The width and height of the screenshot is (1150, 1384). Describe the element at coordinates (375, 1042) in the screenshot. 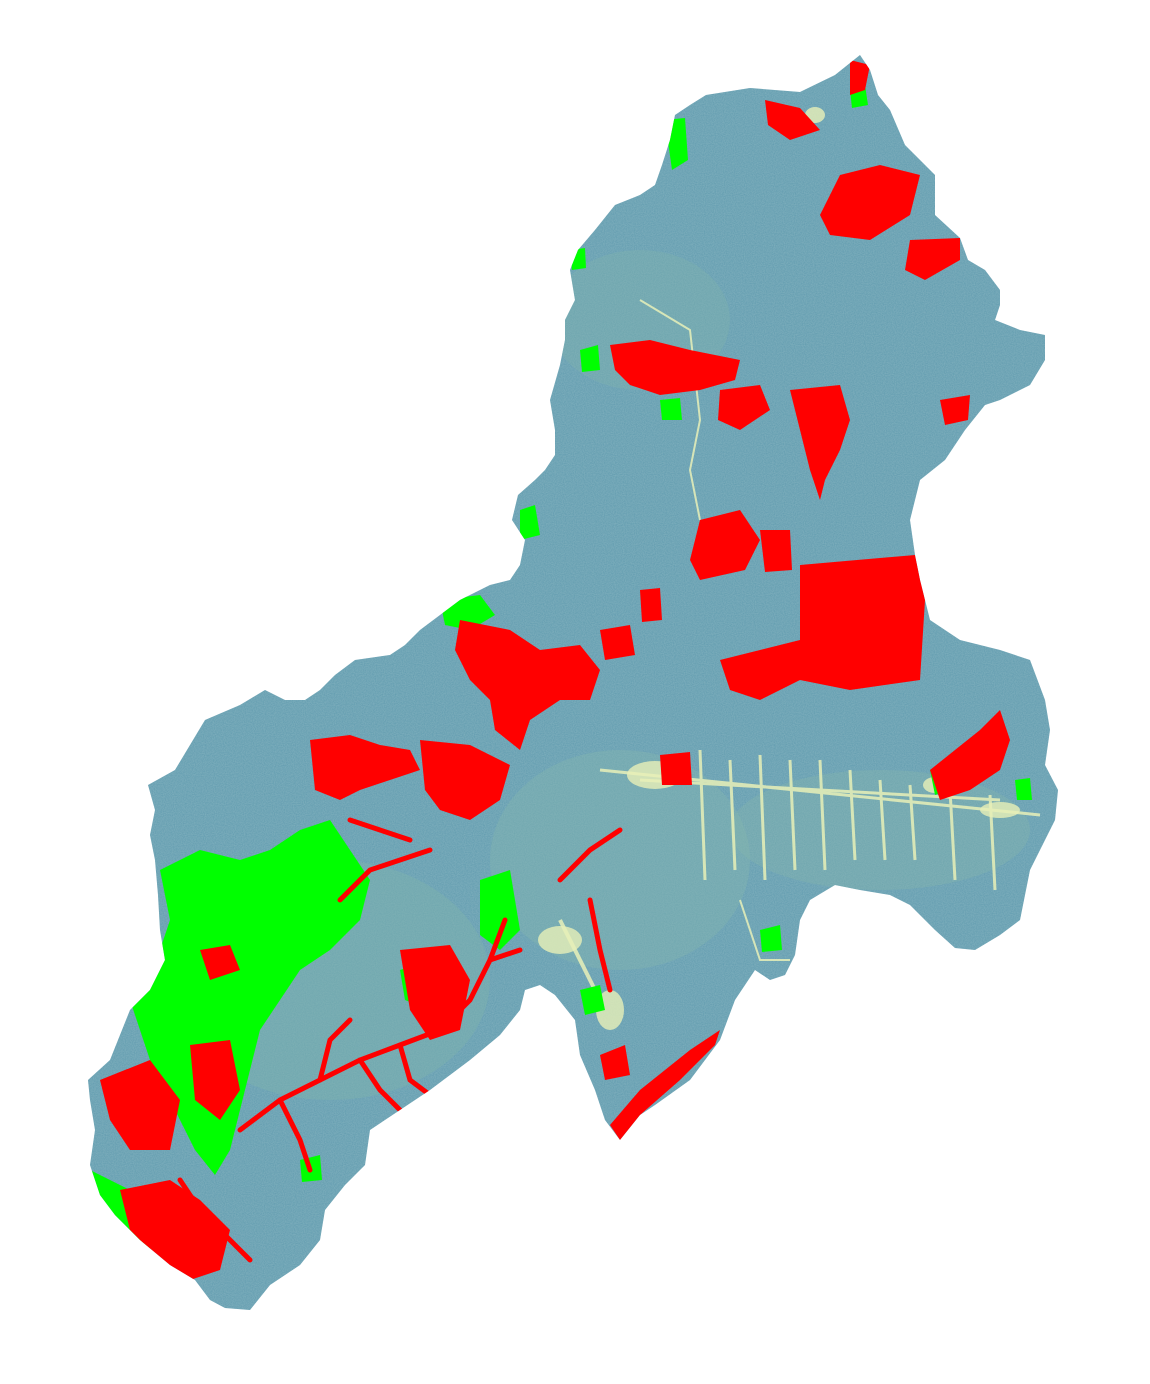

I see `red-corridors` at that location.